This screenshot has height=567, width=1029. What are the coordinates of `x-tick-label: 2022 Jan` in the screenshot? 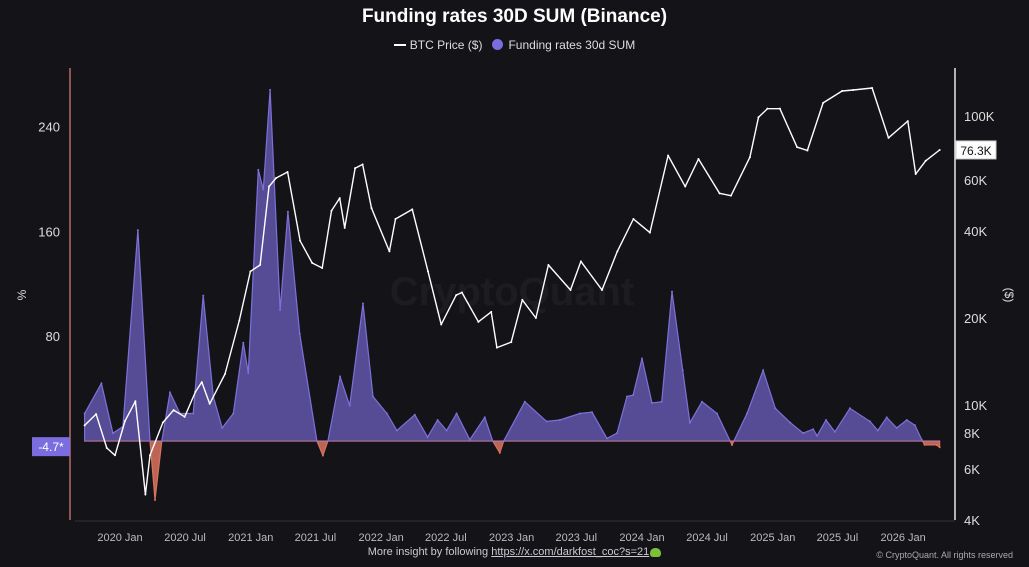 It's located at (381, 538).